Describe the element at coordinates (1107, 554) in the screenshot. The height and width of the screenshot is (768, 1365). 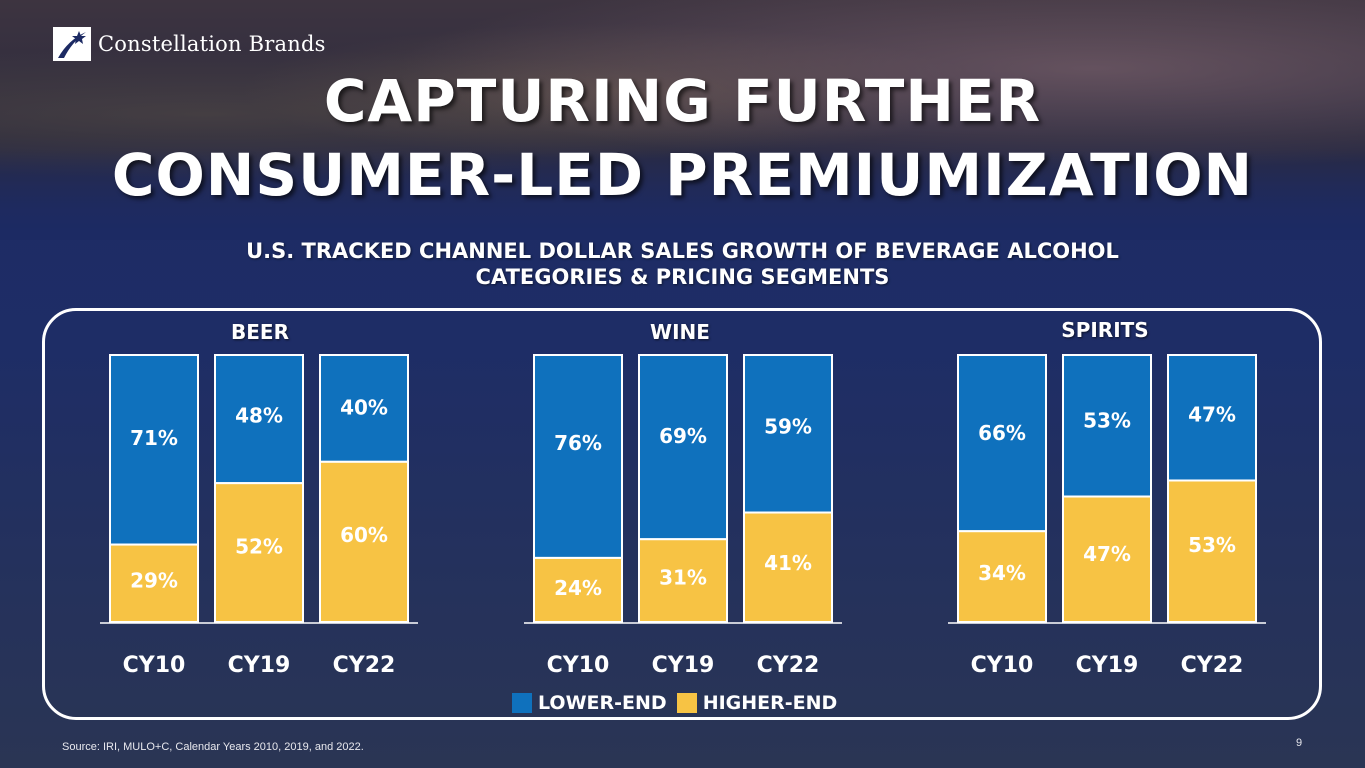
I see `spirits-cy19-higher-label: 47%` at that location.